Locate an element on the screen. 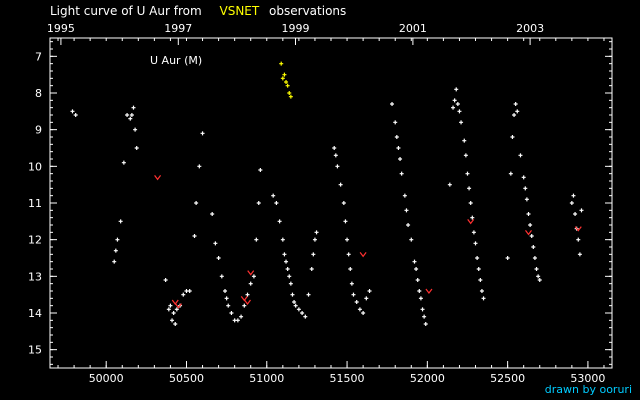  y-tick-label: 7 is located at coordinates (38, 56).